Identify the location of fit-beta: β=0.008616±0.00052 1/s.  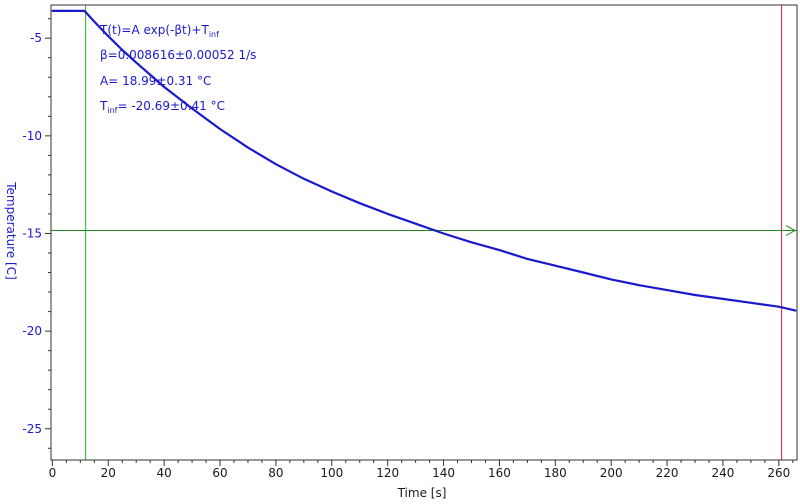
(178, 55).